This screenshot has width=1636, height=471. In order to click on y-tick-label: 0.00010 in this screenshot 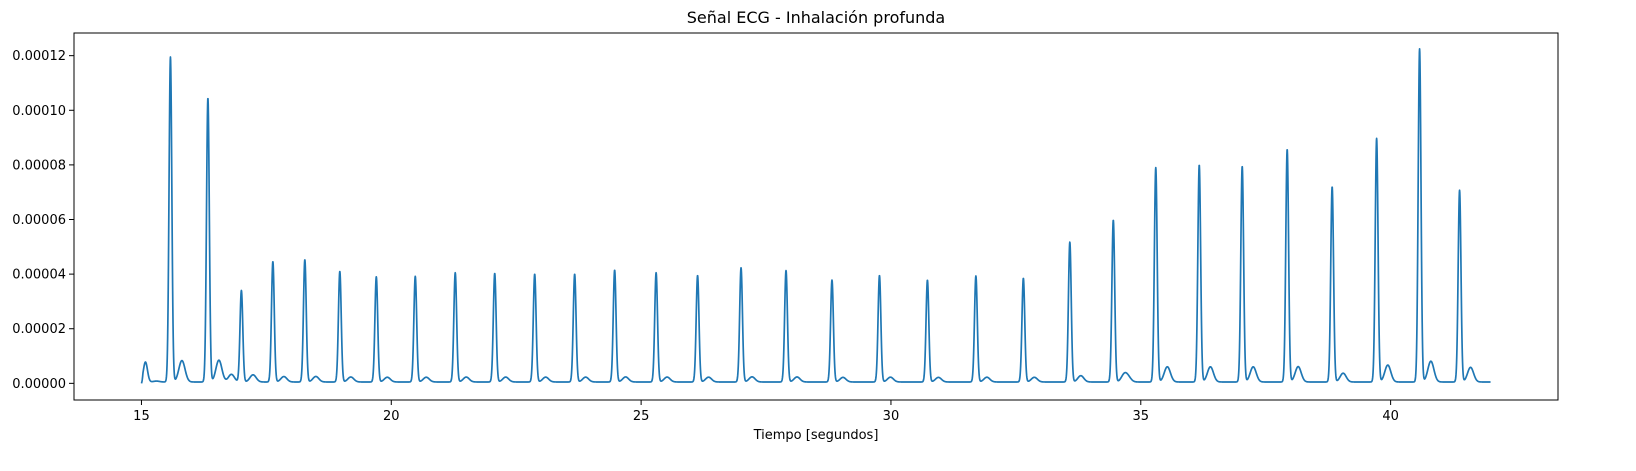, I will do `click(39, 111)`.